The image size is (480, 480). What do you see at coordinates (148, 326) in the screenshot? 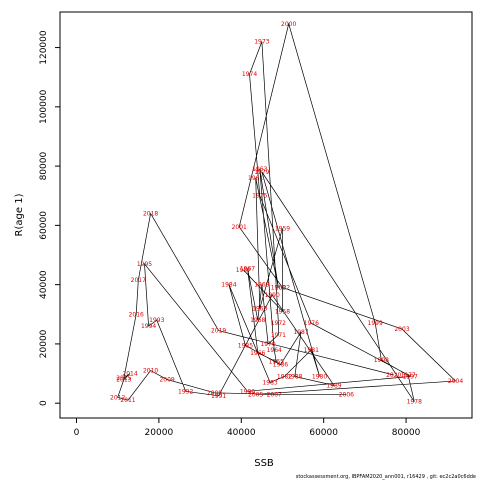
I see `year-label: 1994` at bounding box center [148, 326].